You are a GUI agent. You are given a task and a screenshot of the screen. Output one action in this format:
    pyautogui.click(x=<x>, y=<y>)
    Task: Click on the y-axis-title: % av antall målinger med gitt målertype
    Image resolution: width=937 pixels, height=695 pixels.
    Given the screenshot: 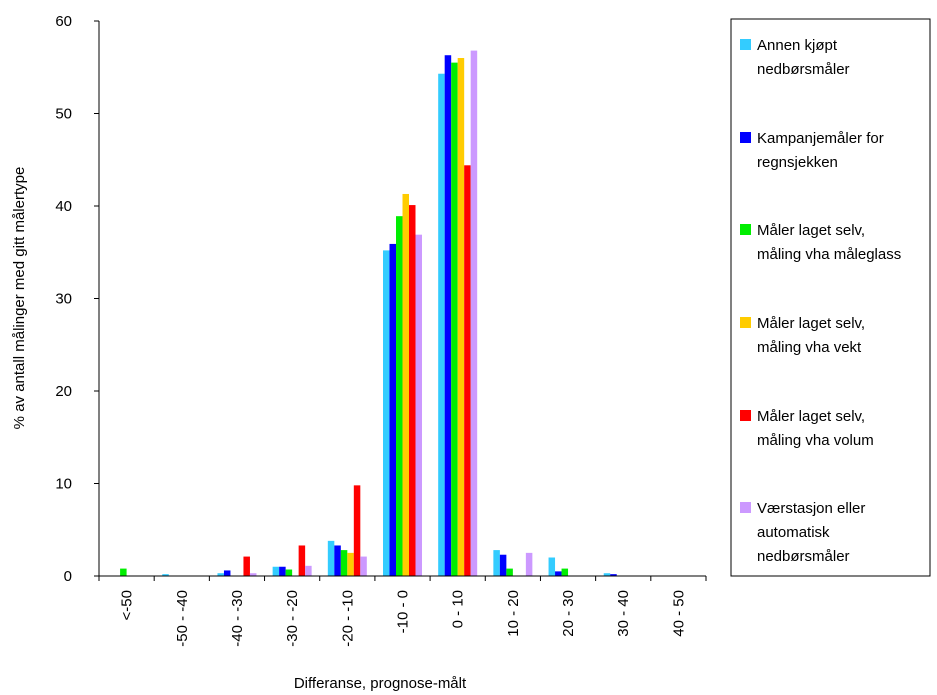 What is the action you would take?
    pyautogui.click(x=19, y=298)
    